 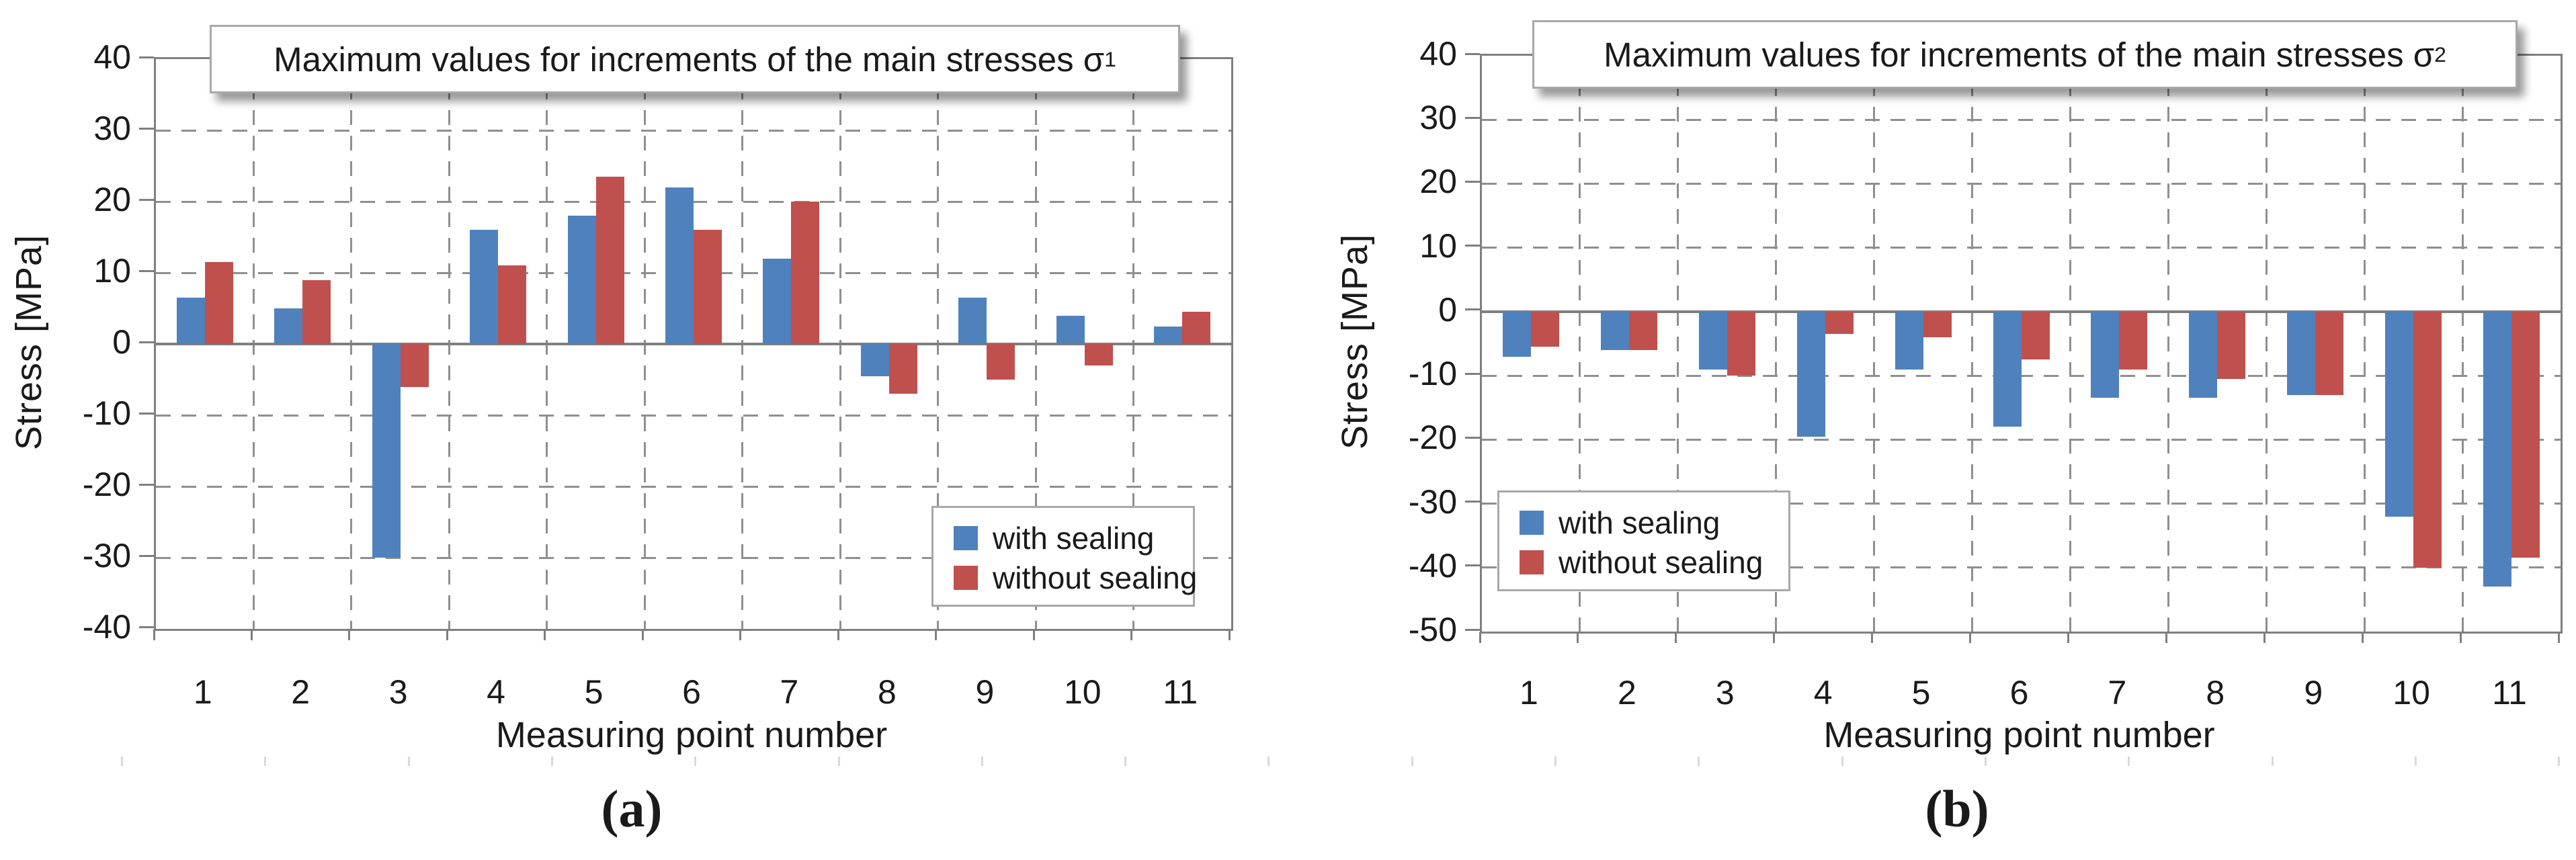 I want to click on y-tick-label: -20, so click(x=106, y=484).